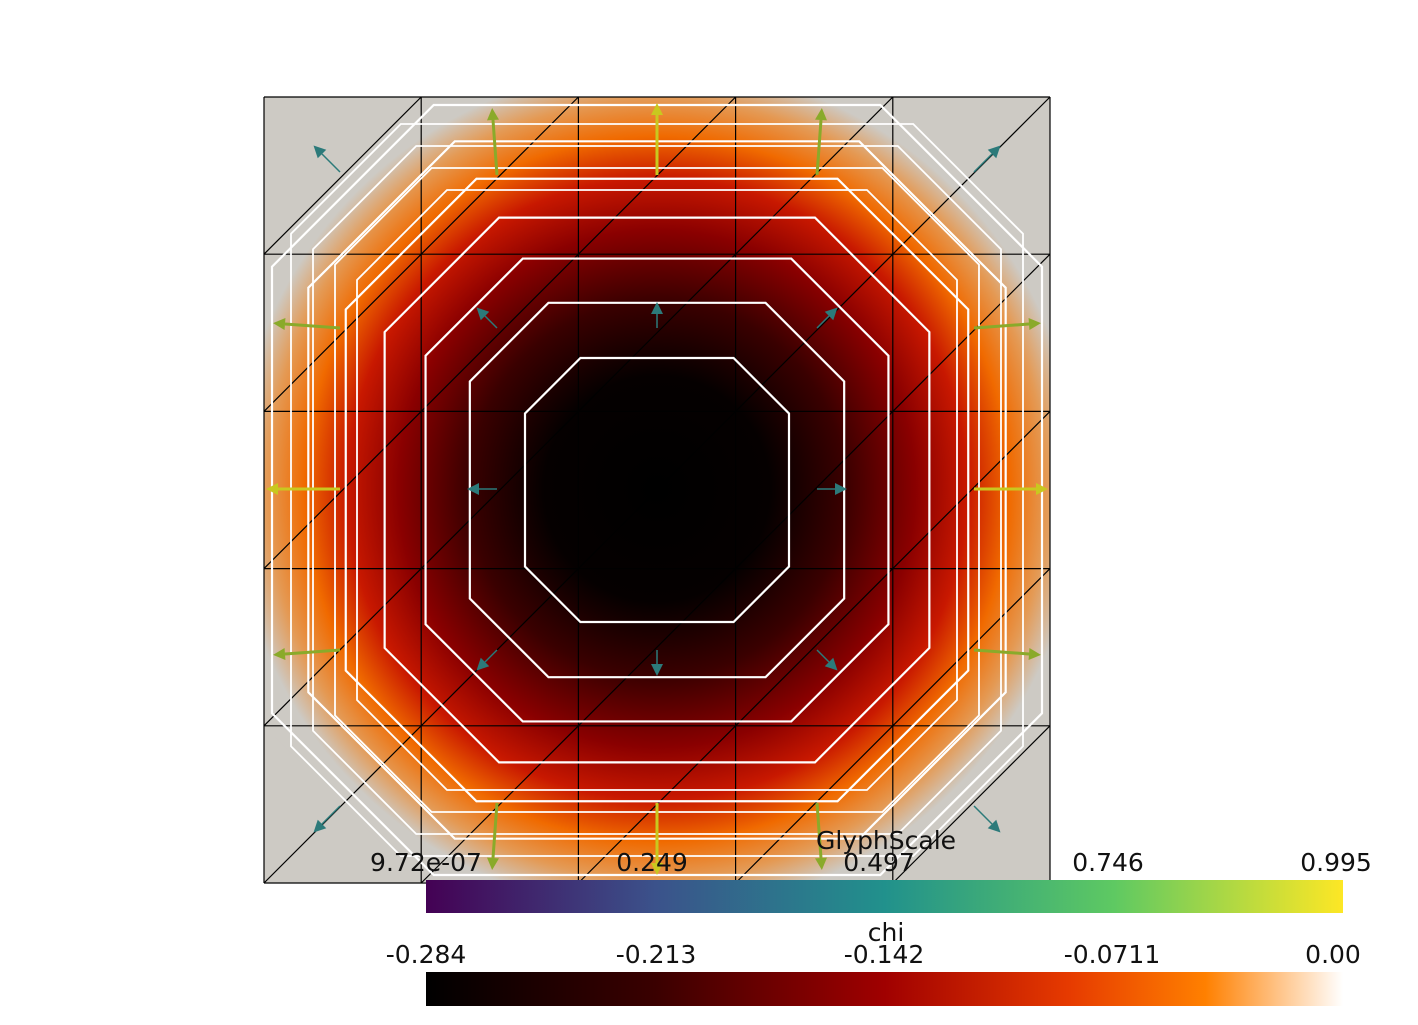  Describe the element at coordinates (426, 862) in the screenshot. I see `glyphscale-tick-label: 9.72e-07` at that location.